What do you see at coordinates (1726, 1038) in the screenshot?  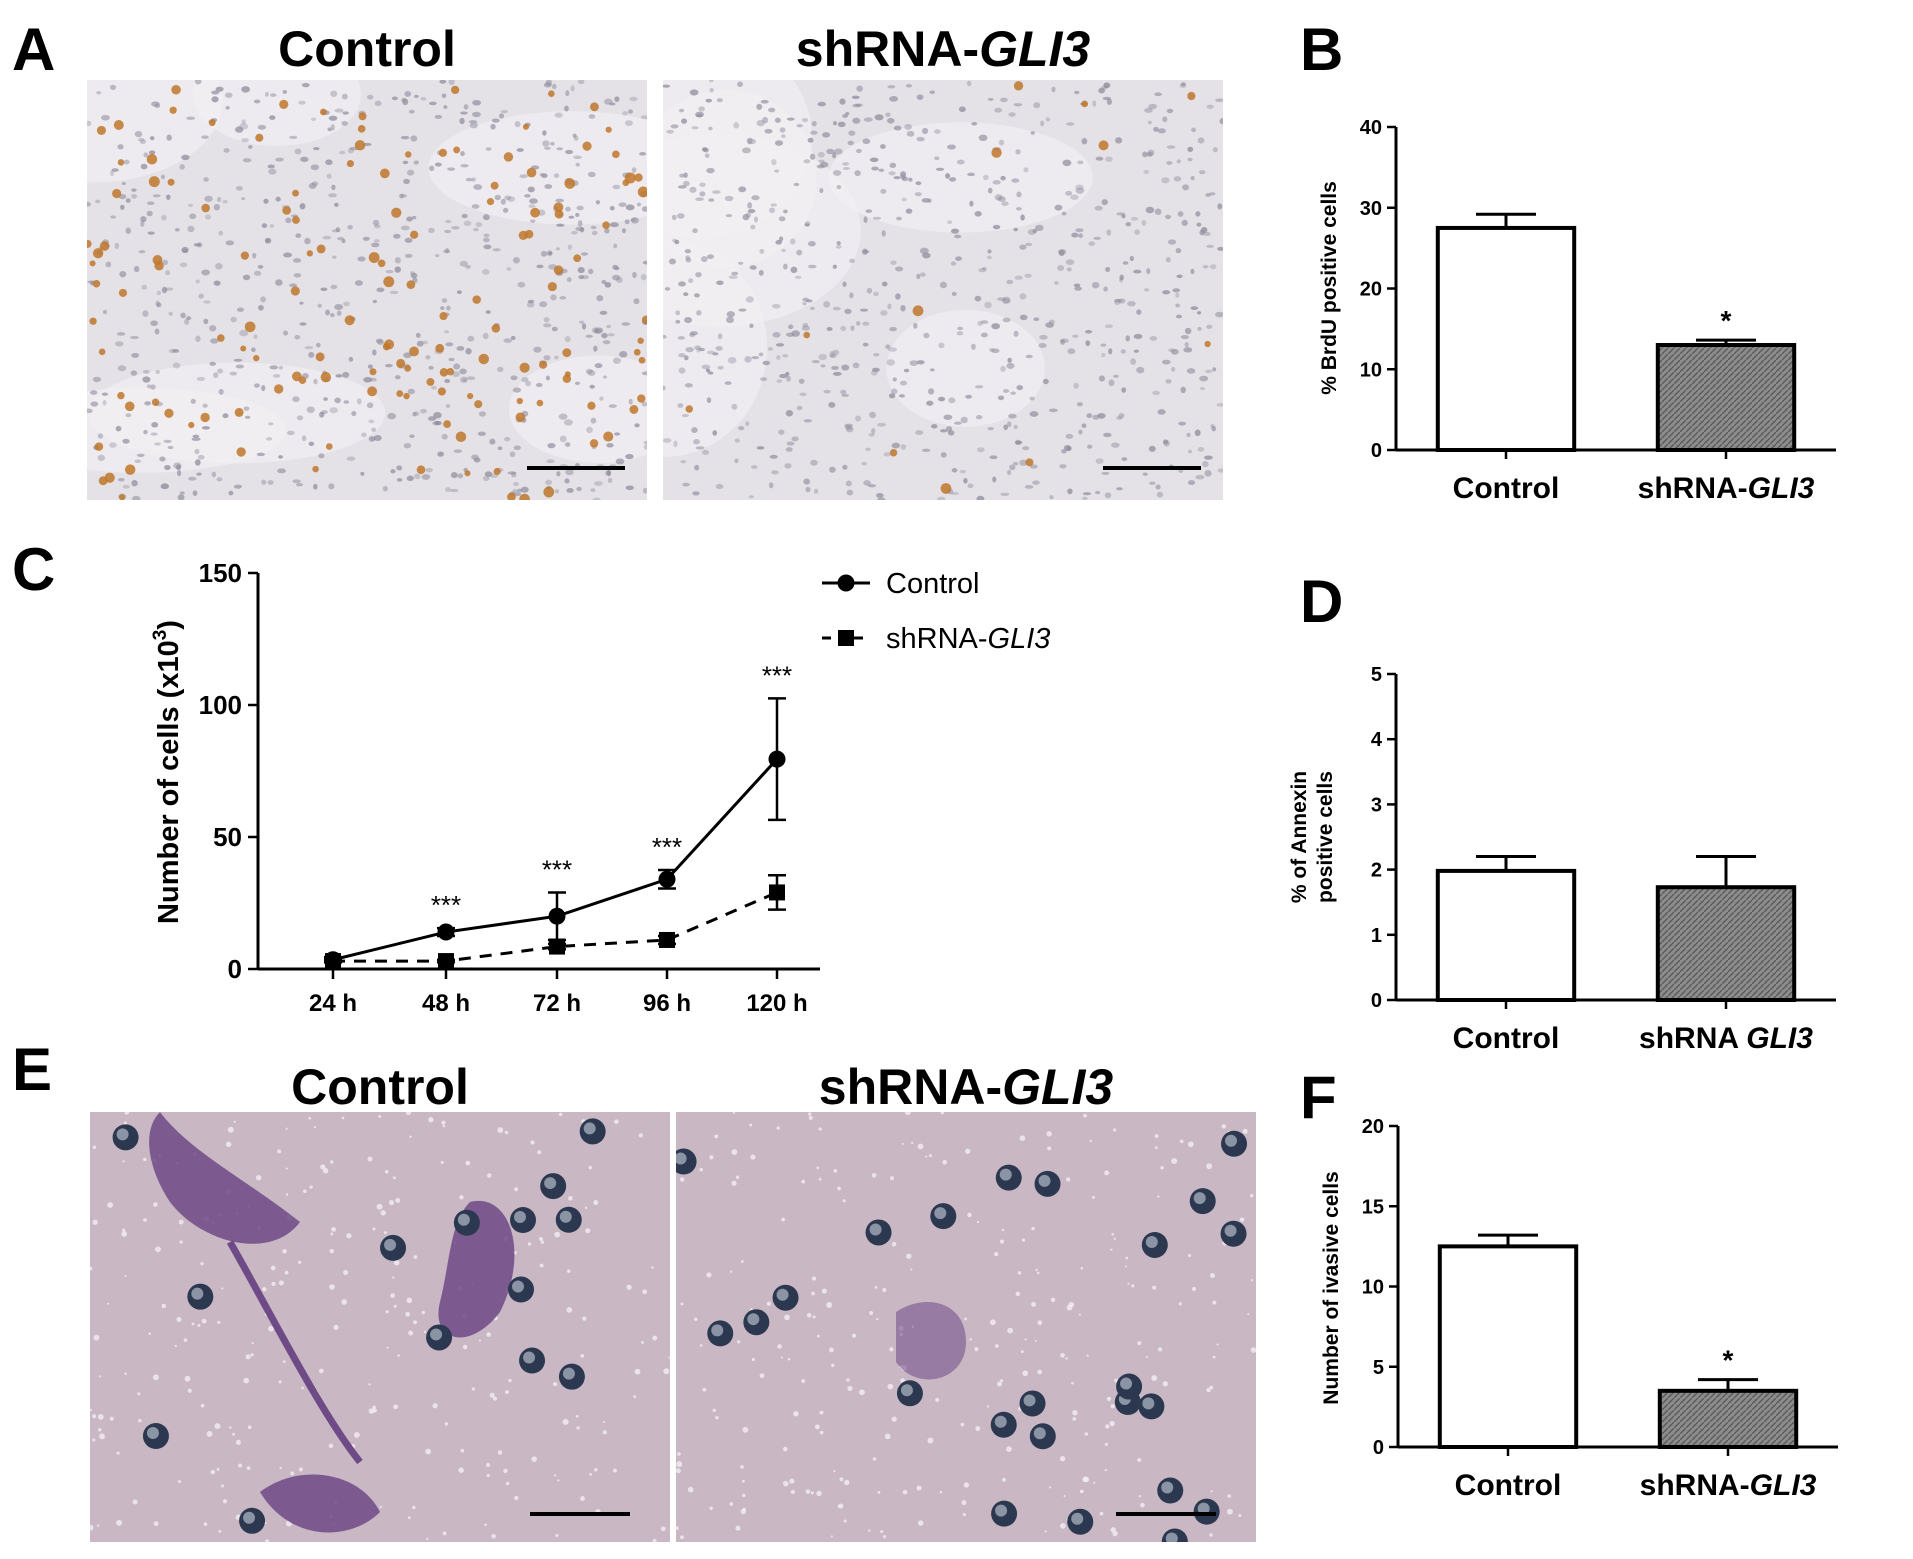 I see `category-label: shRNA GLI3` at bounding box center [1726, 1038].